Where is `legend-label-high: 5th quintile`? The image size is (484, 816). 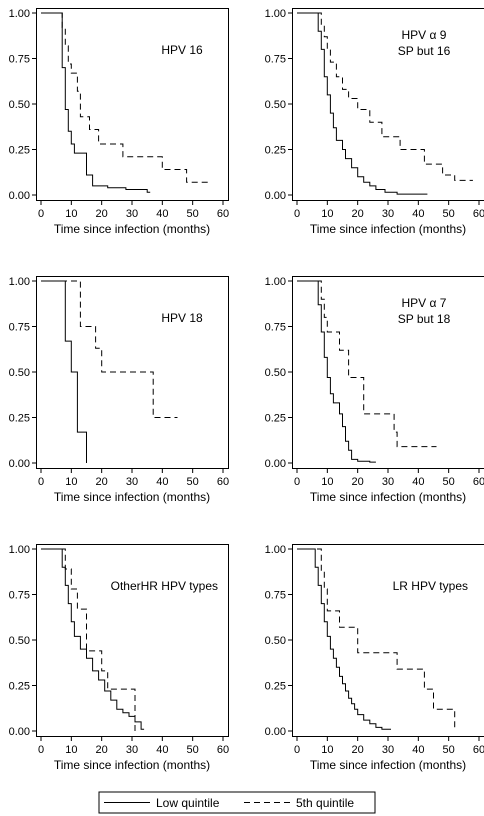 legend-label-high: 5th quintile is located at coordinates (325, 803).